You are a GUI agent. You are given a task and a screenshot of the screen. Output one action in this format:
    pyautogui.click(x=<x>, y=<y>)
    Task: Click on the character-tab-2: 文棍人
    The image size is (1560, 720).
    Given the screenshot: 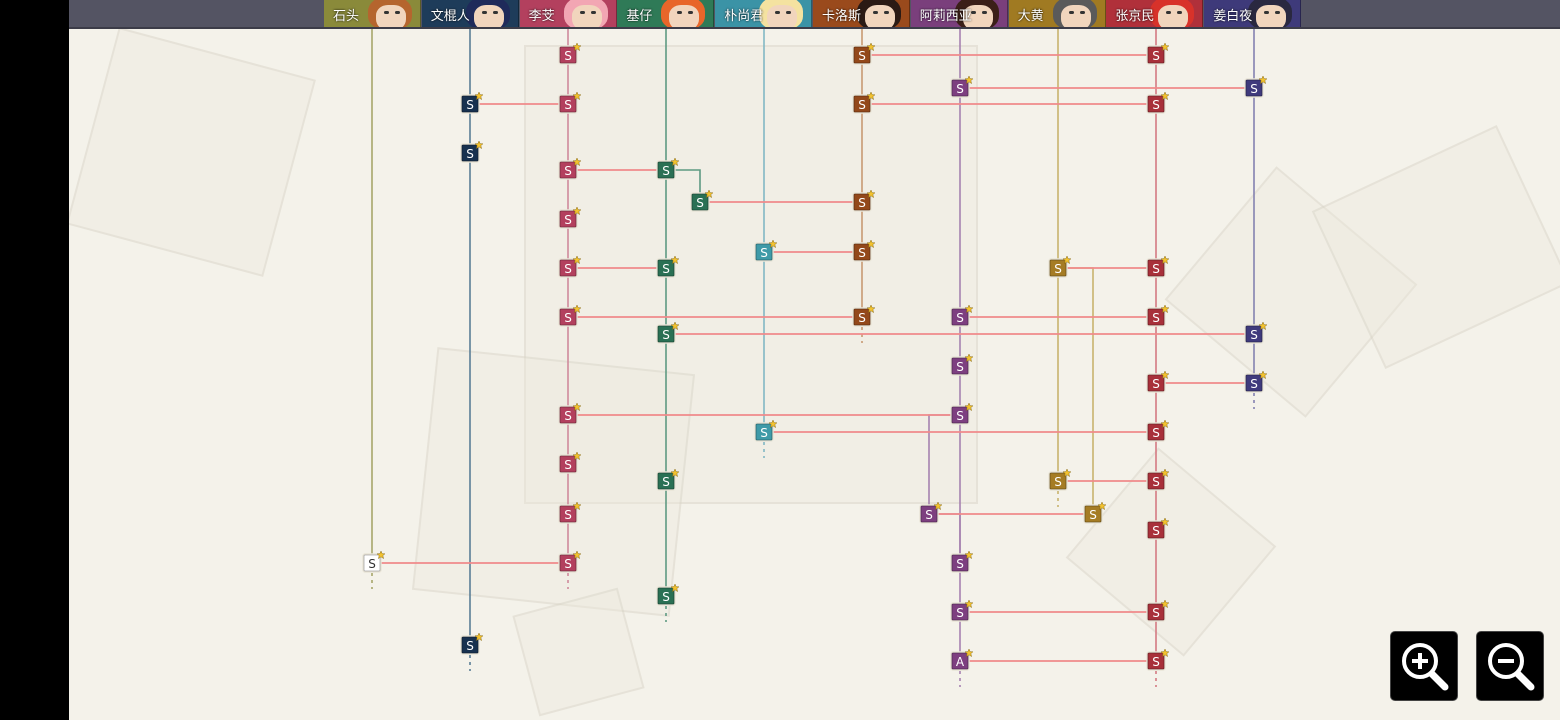 What is the action you would take?
    pyautogui.click(x=470, y=13)
    